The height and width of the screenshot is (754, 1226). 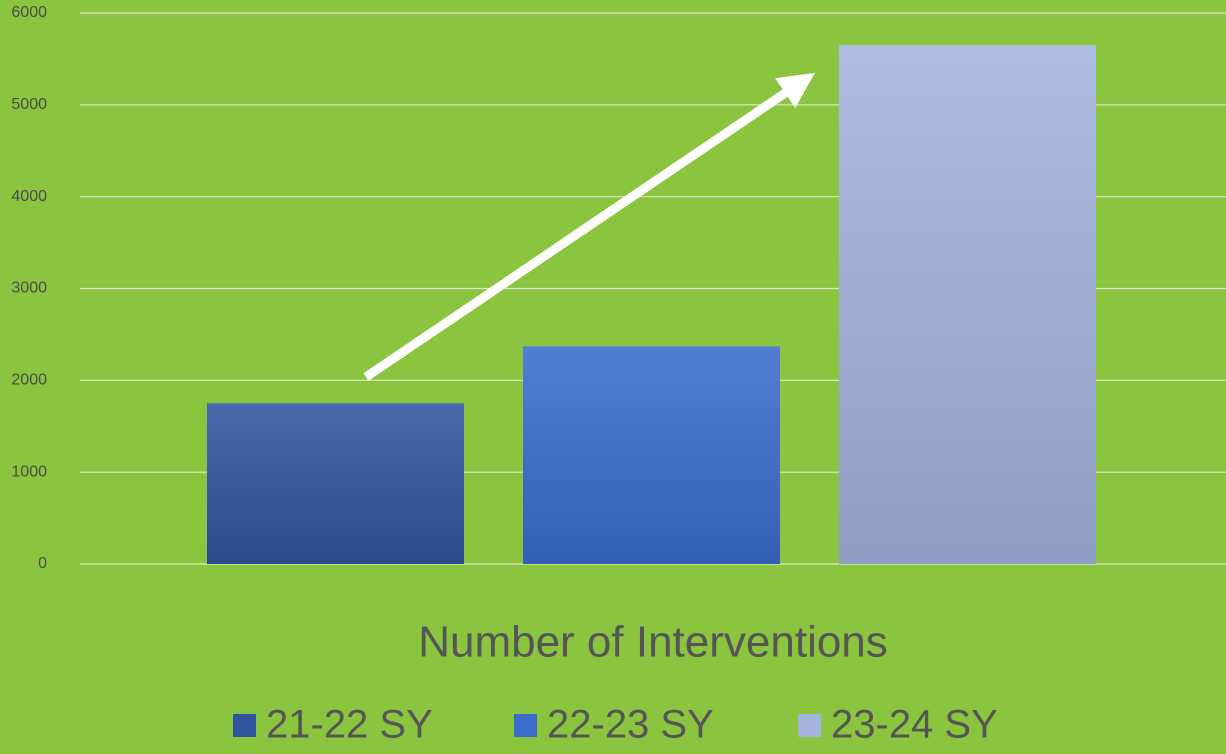 What do you see at coordinates (630, 725) in the screenshot?
I see `legend-label: 22-23 SY` at bounding box center [630, 725].